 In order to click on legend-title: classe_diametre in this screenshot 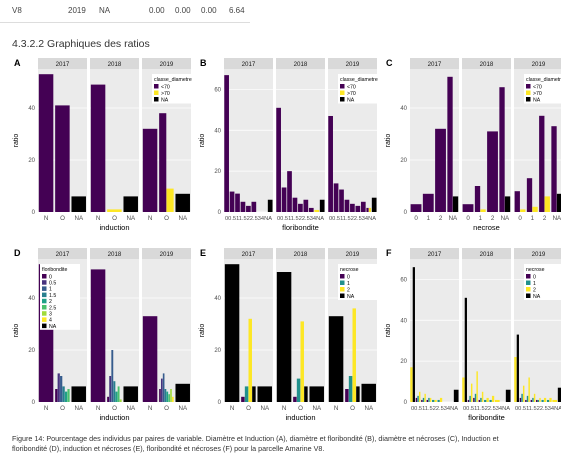, I will do `click(359, 80)`.